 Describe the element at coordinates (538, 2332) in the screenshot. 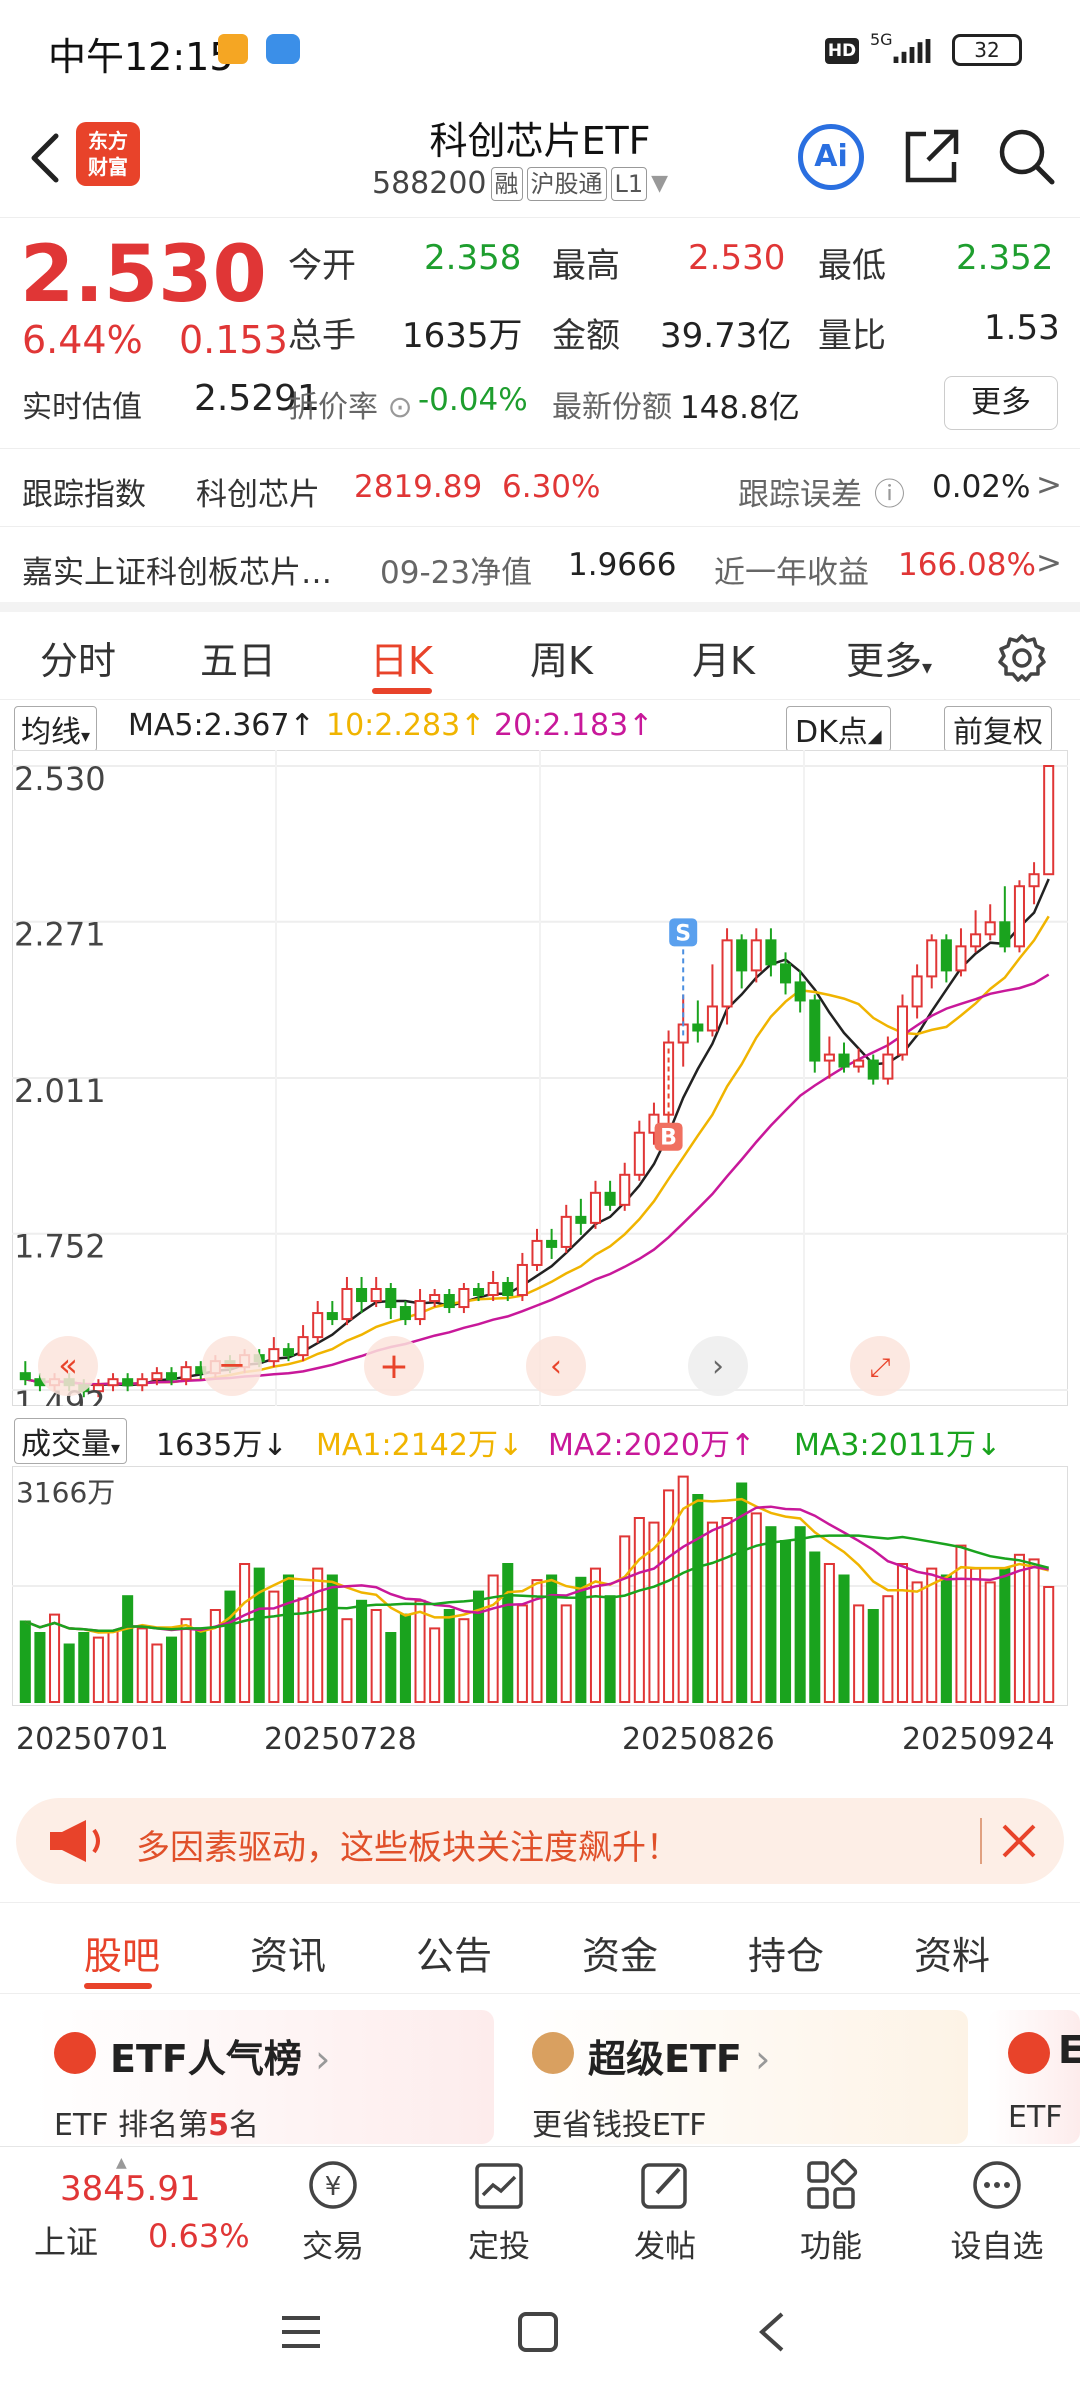

I see `home-icon` at that location.